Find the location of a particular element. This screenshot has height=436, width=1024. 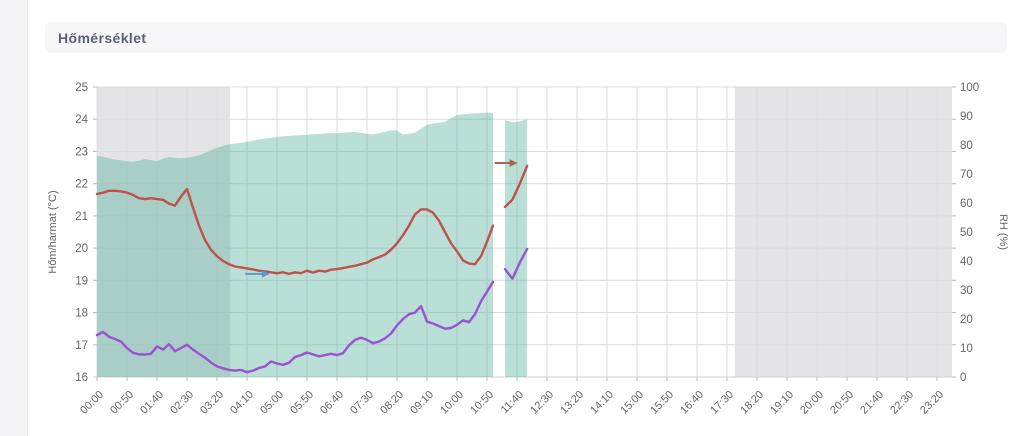

svg-text: 50 is located at coordinates (966, 233).